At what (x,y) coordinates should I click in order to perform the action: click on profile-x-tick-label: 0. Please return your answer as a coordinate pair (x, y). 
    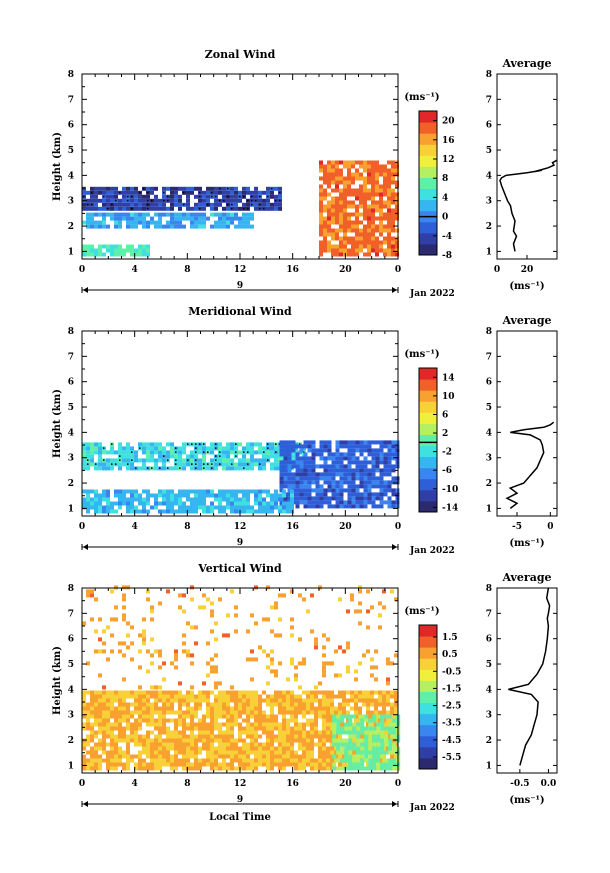
    Looking at the image, I should click on (497, 270).